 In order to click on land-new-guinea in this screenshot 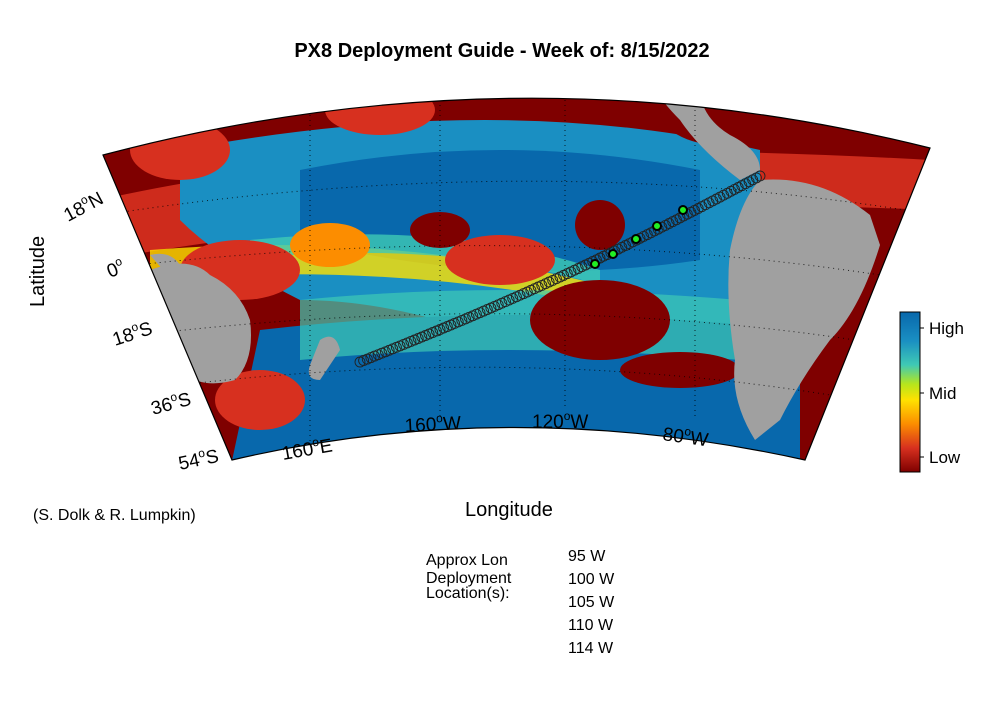, I will do `click(165, 262)`.